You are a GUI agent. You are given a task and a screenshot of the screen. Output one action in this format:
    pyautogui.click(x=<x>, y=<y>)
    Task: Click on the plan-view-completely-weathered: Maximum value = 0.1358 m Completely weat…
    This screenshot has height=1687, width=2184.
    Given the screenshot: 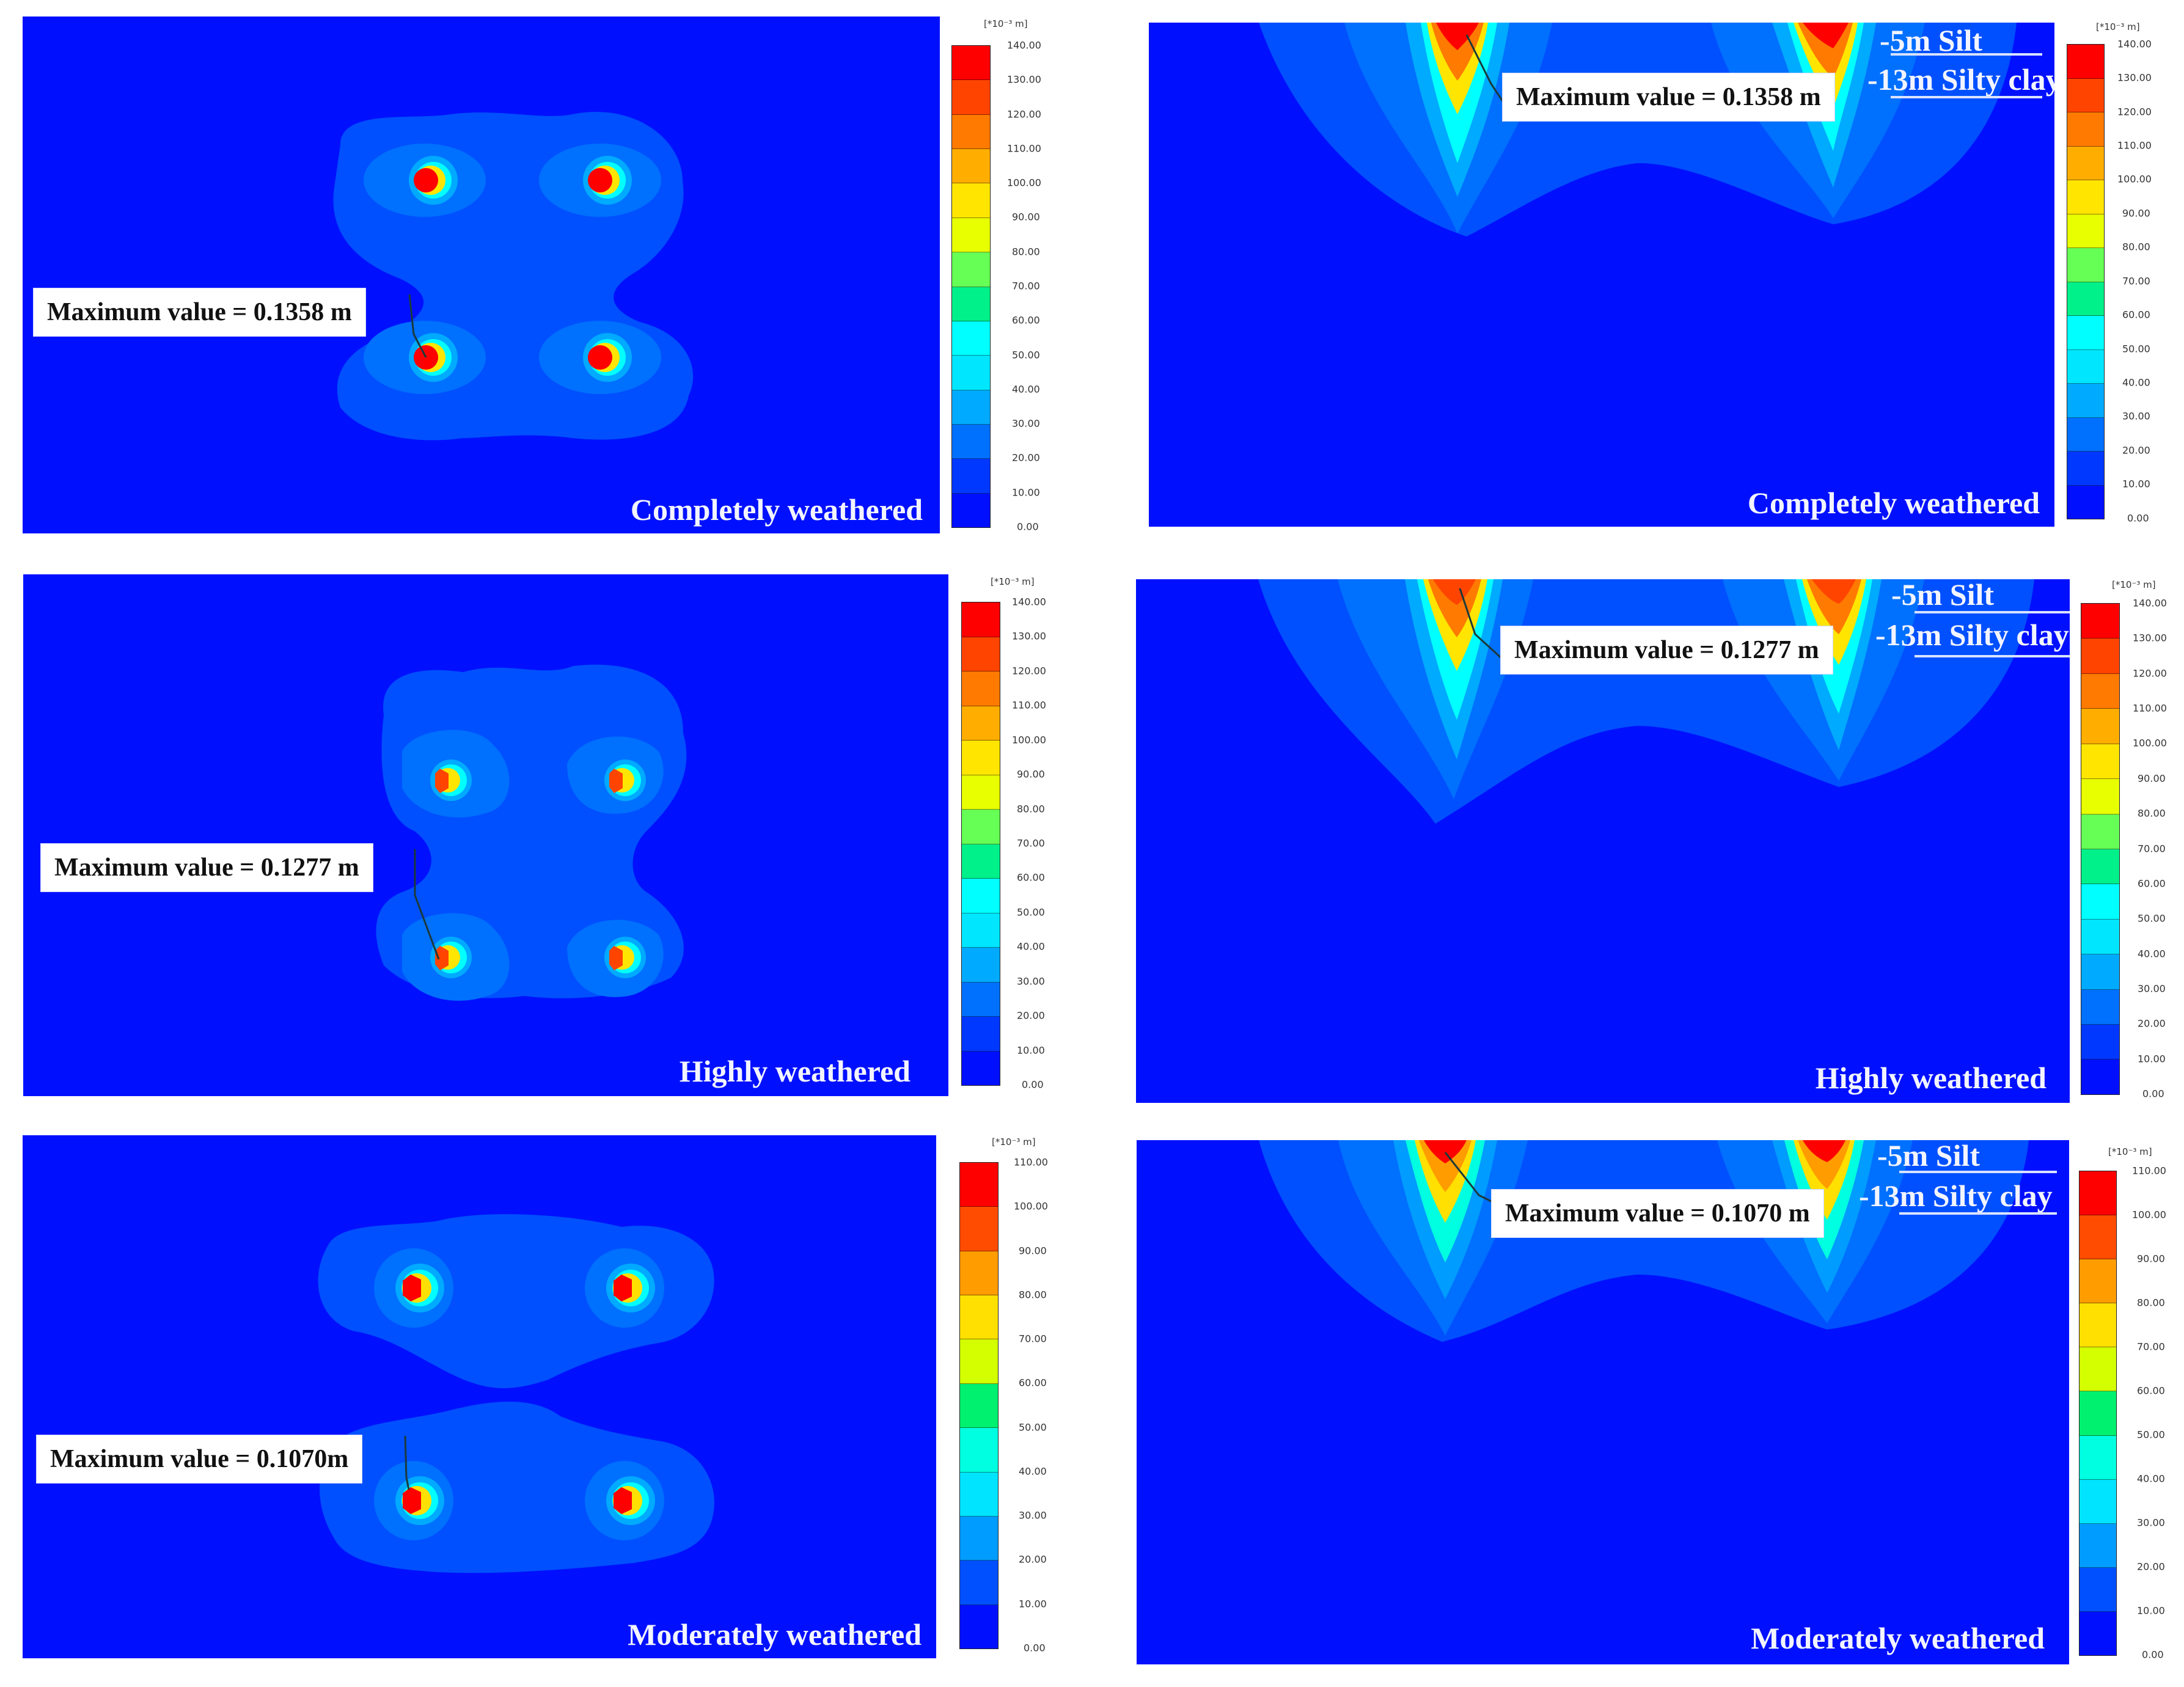 What is the action you would take?
    pyautogui.click(x=481, y=274)
    